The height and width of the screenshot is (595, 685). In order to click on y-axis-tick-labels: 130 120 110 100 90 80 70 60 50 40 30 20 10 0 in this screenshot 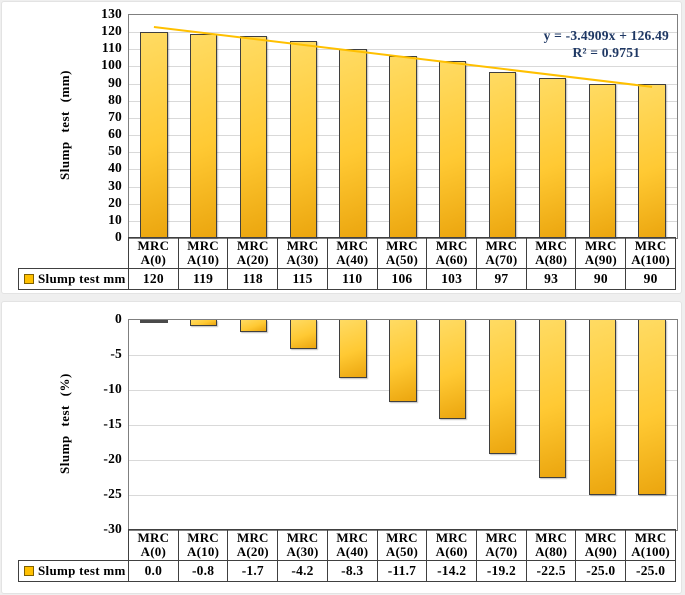, I will do `click(62, 147)`.